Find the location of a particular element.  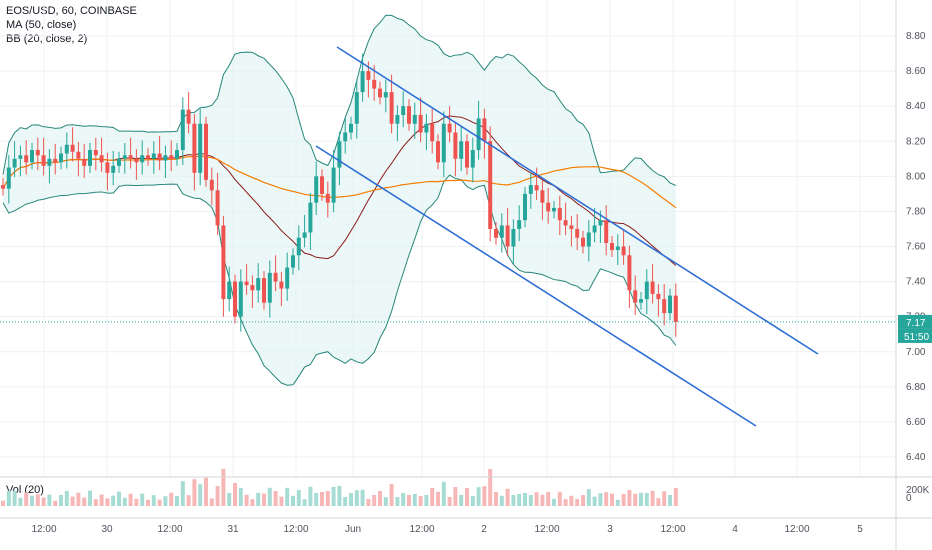

price-tick-label: 8.40 is located at coordinates (916, 106).